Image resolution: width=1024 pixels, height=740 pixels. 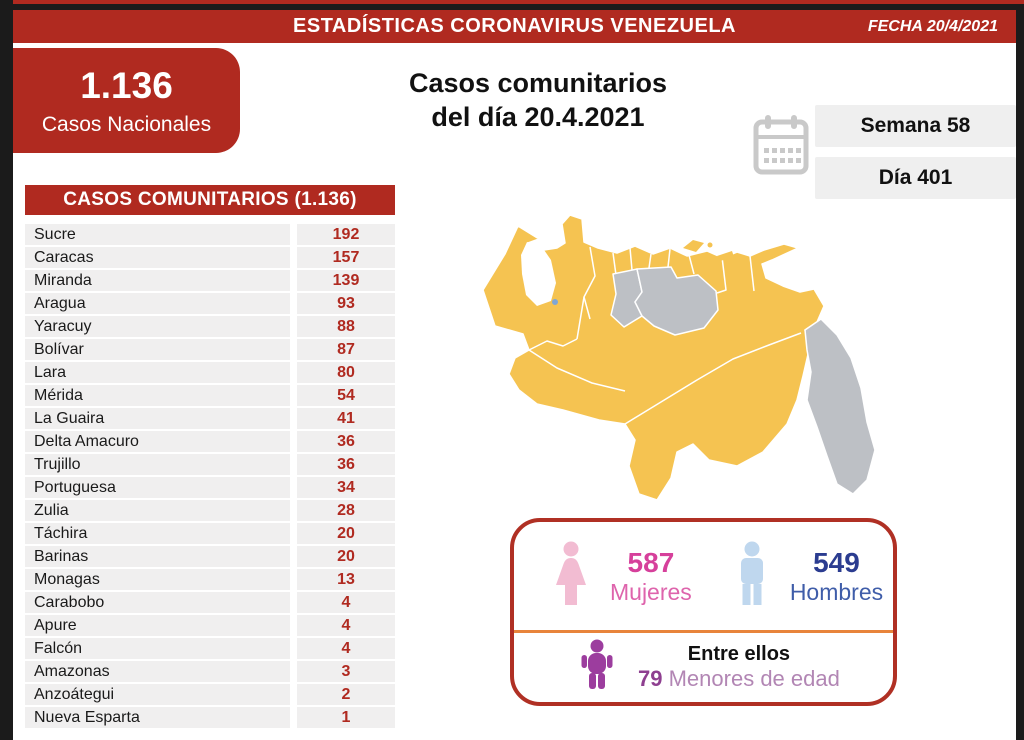 What do you see at coordinates (739, 654) in the screenshot?
I see `minors-intro: Entre ellos` at bounding box center [739, 654].